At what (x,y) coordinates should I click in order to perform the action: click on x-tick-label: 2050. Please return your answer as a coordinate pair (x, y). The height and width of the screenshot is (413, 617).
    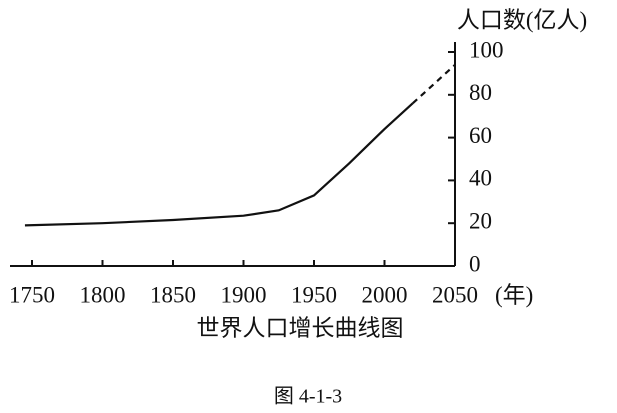
    Looking at the image, I should click on (455, 294).